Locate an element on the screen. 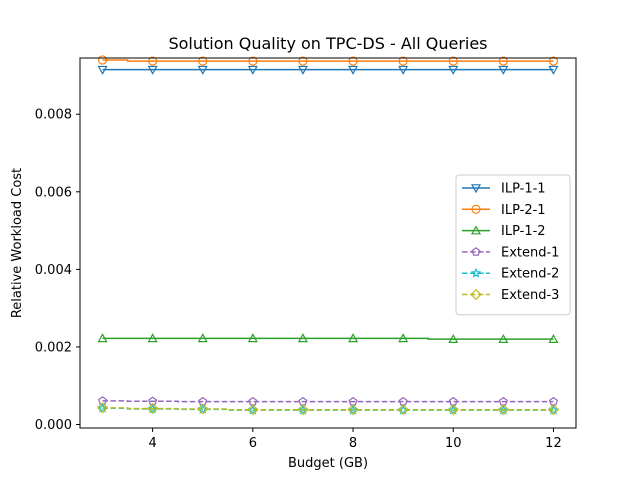  chart-title: Solution Quality on TPC-DS - All Queries is located at coordinates (327, 43).